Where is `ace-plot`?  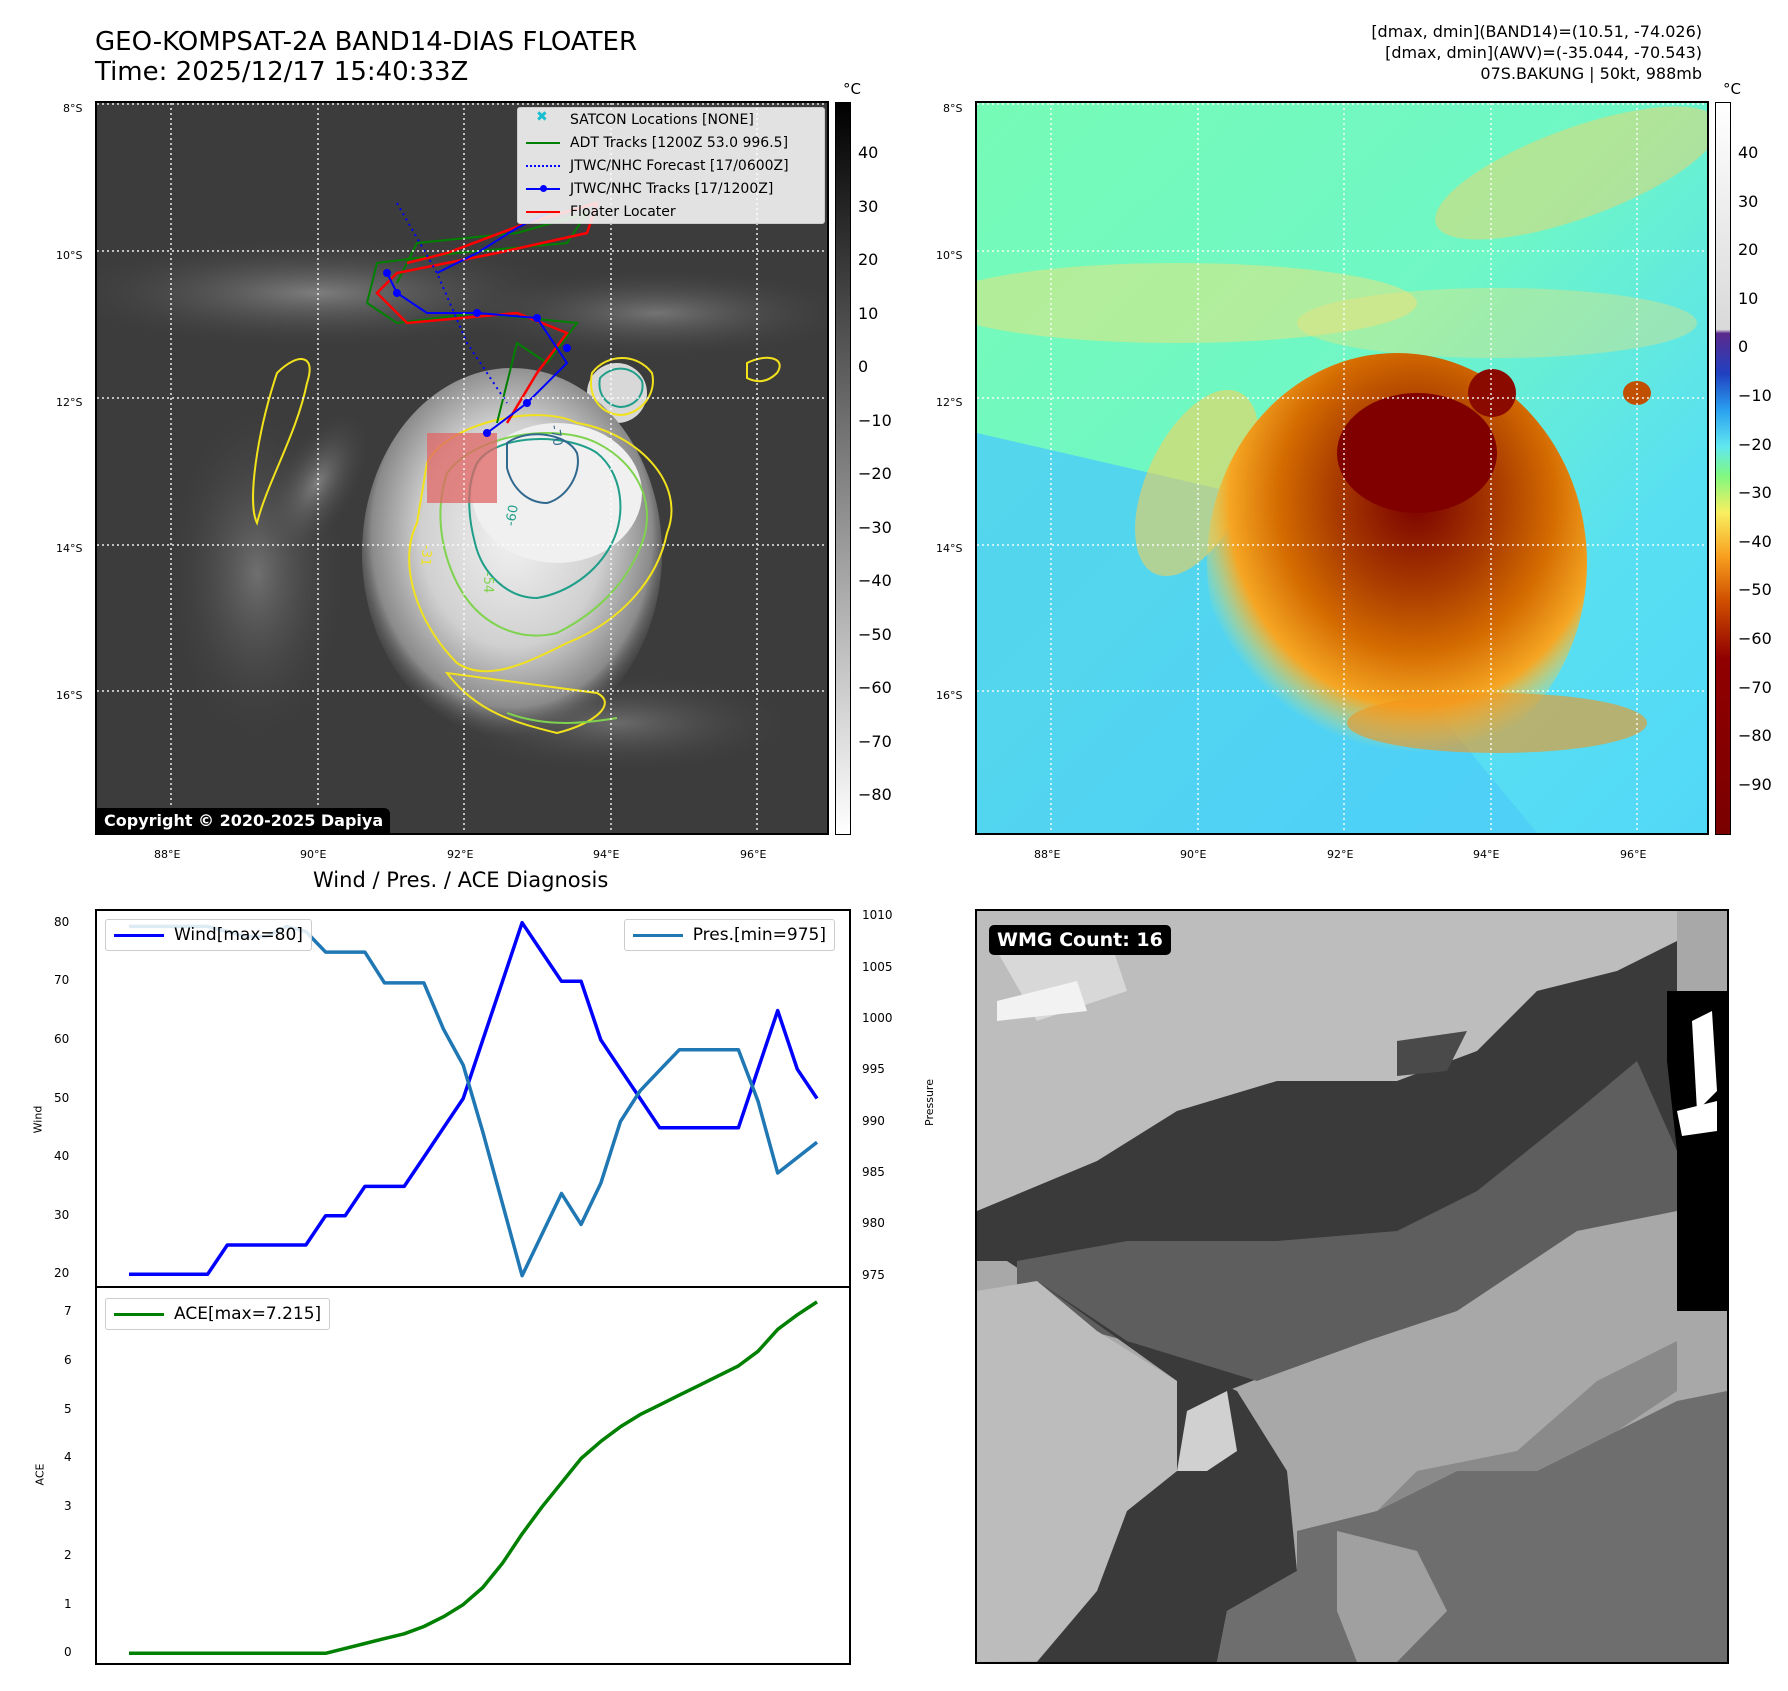 ace-plot is located at coordinates (473, 1478).